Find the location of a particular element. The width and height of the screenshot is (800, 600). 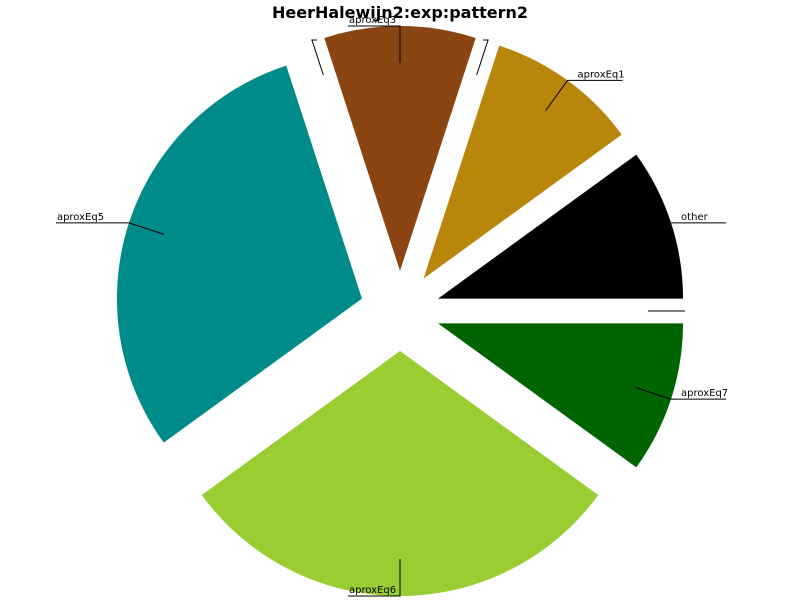

slice-label-aproxEq5: aproxEq5 is located at coordinates (80, 217).